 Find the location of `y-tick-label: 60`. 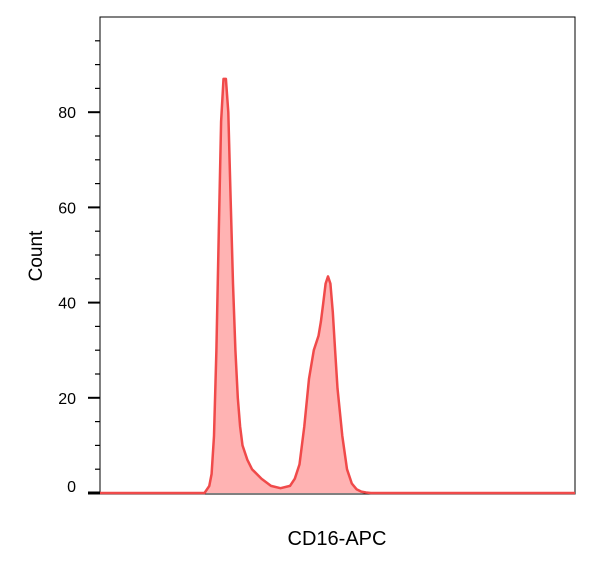

y-tick-label: 60 is located at coordinates (67, 208).